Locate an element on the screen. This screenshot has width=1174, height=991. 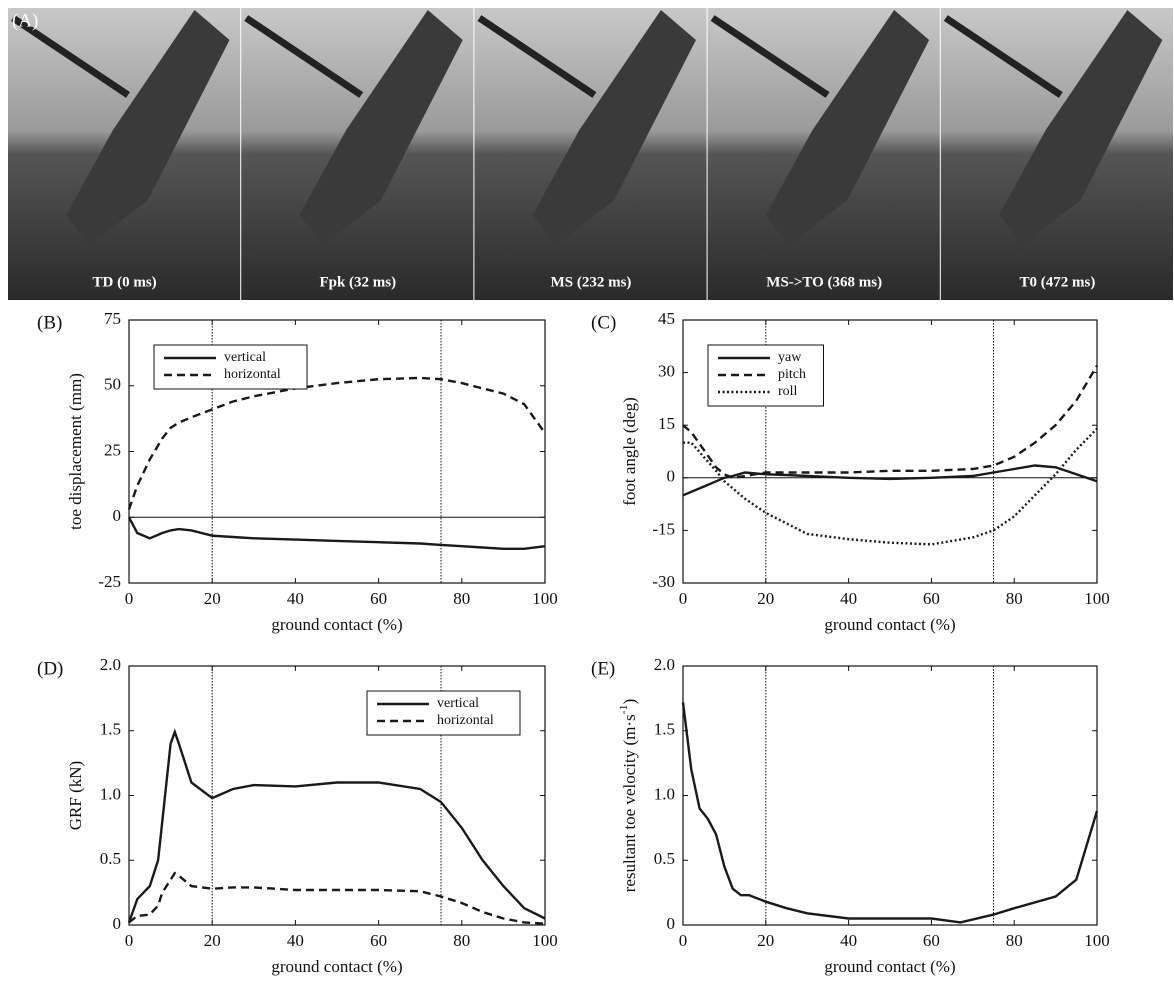
panel-label: (D) is located at coordinates (50, 668).